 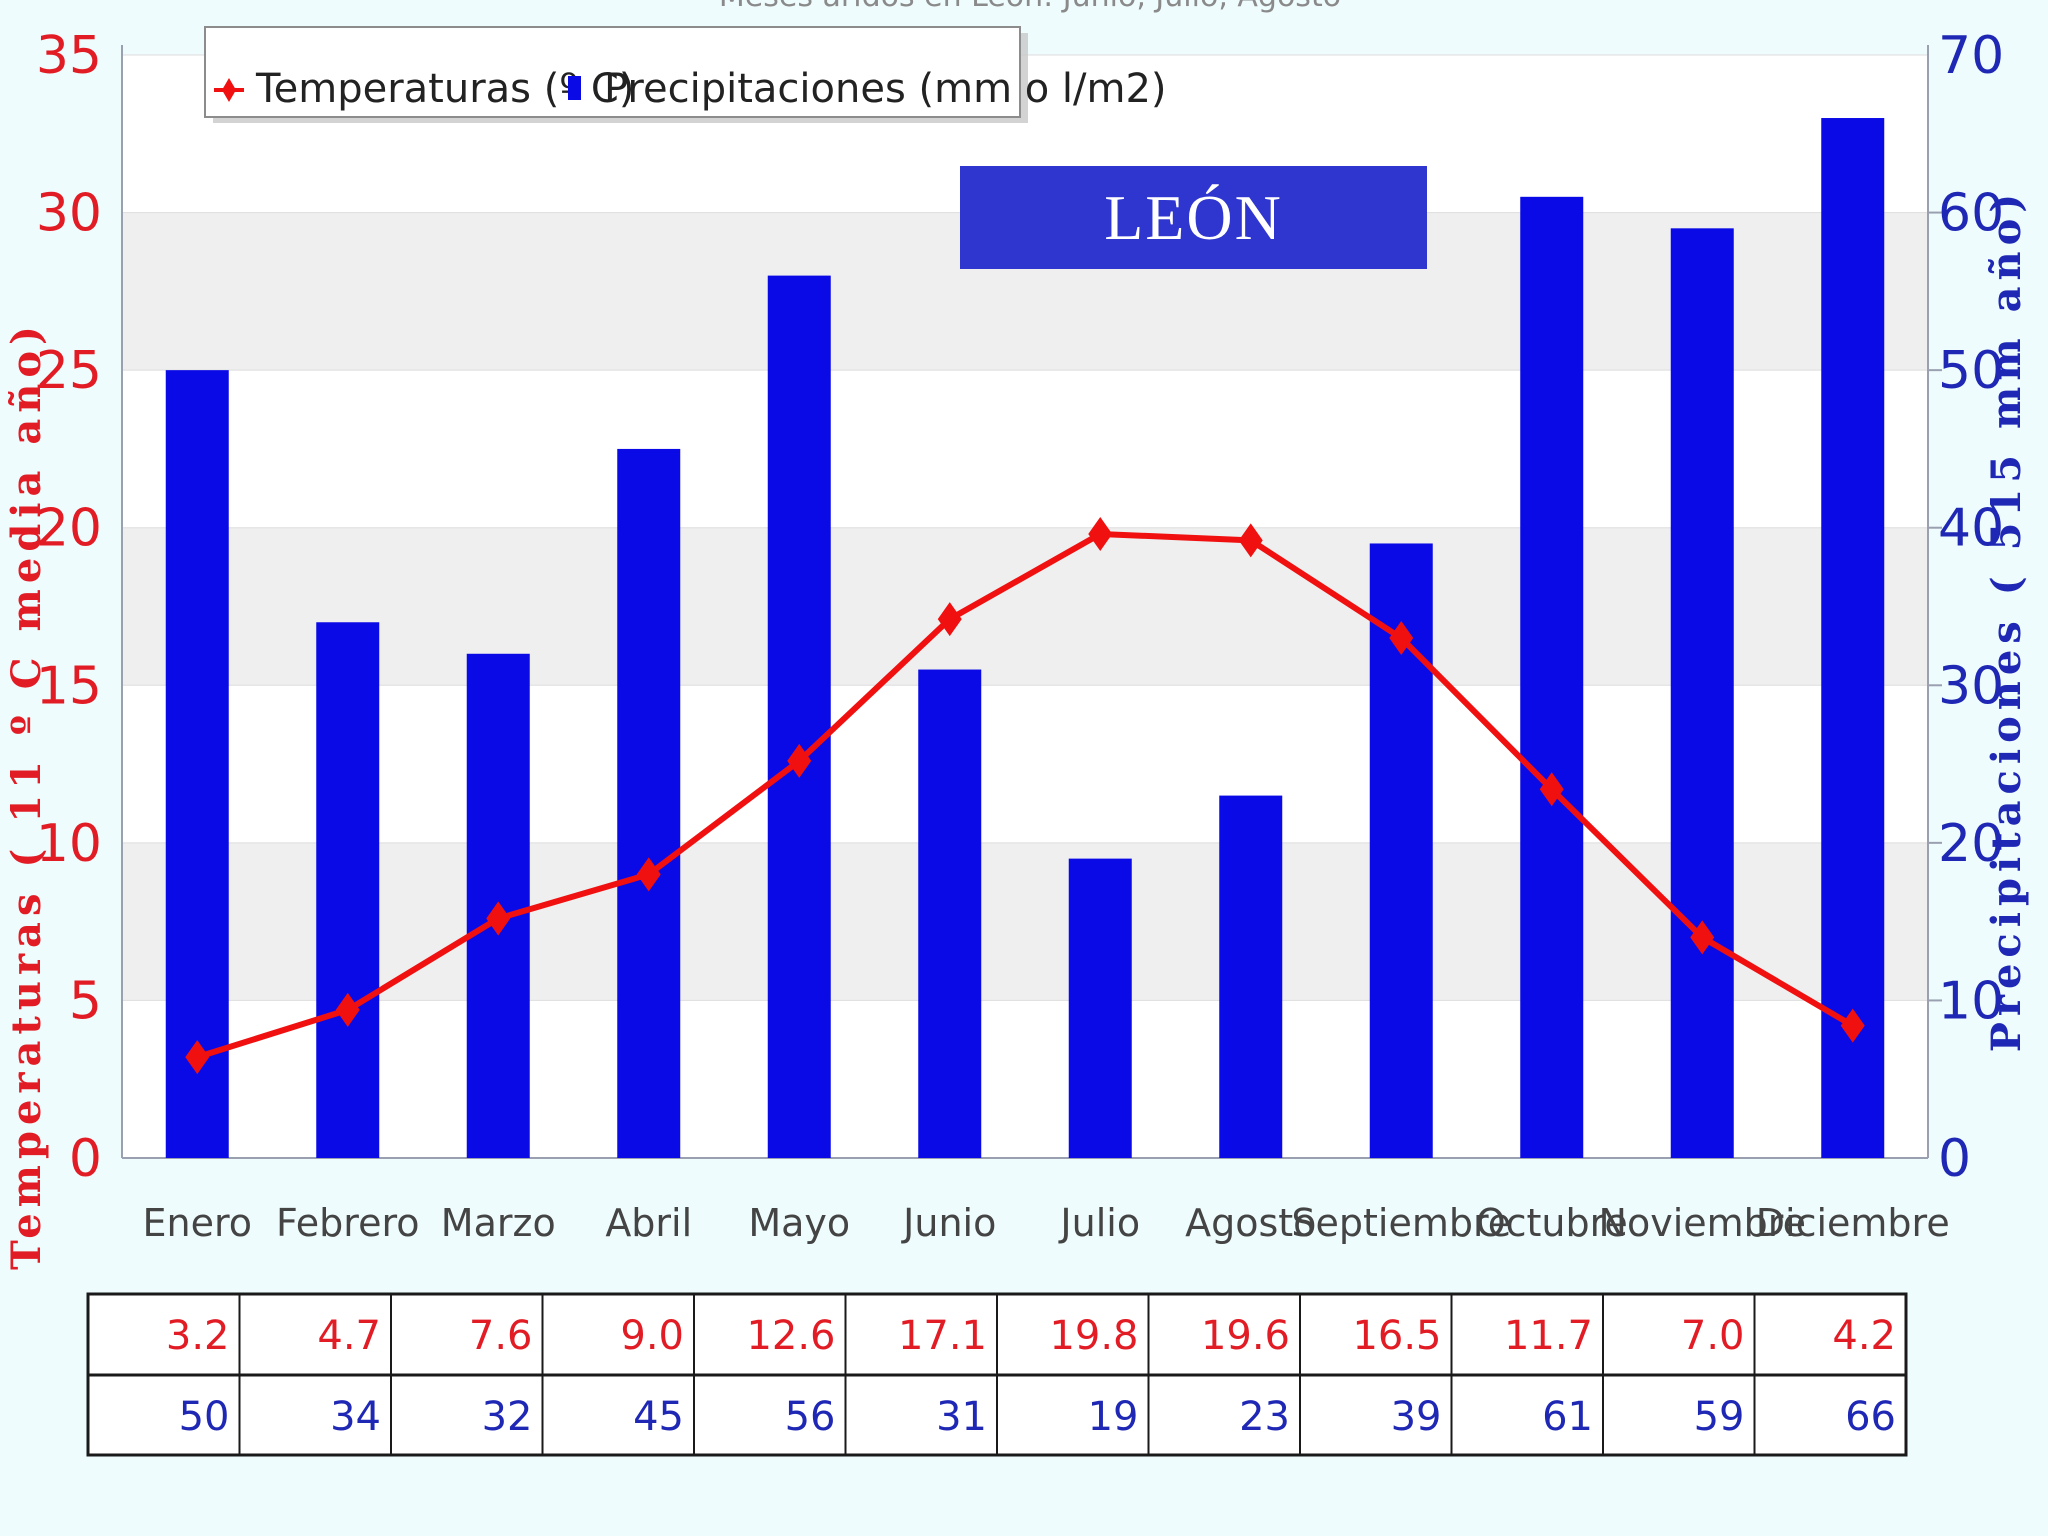 What do you see at coordinates (790, 1336) in the screenshot?
I see `table-temp-mayo: 12.6` at bounding box center [790, 1336].